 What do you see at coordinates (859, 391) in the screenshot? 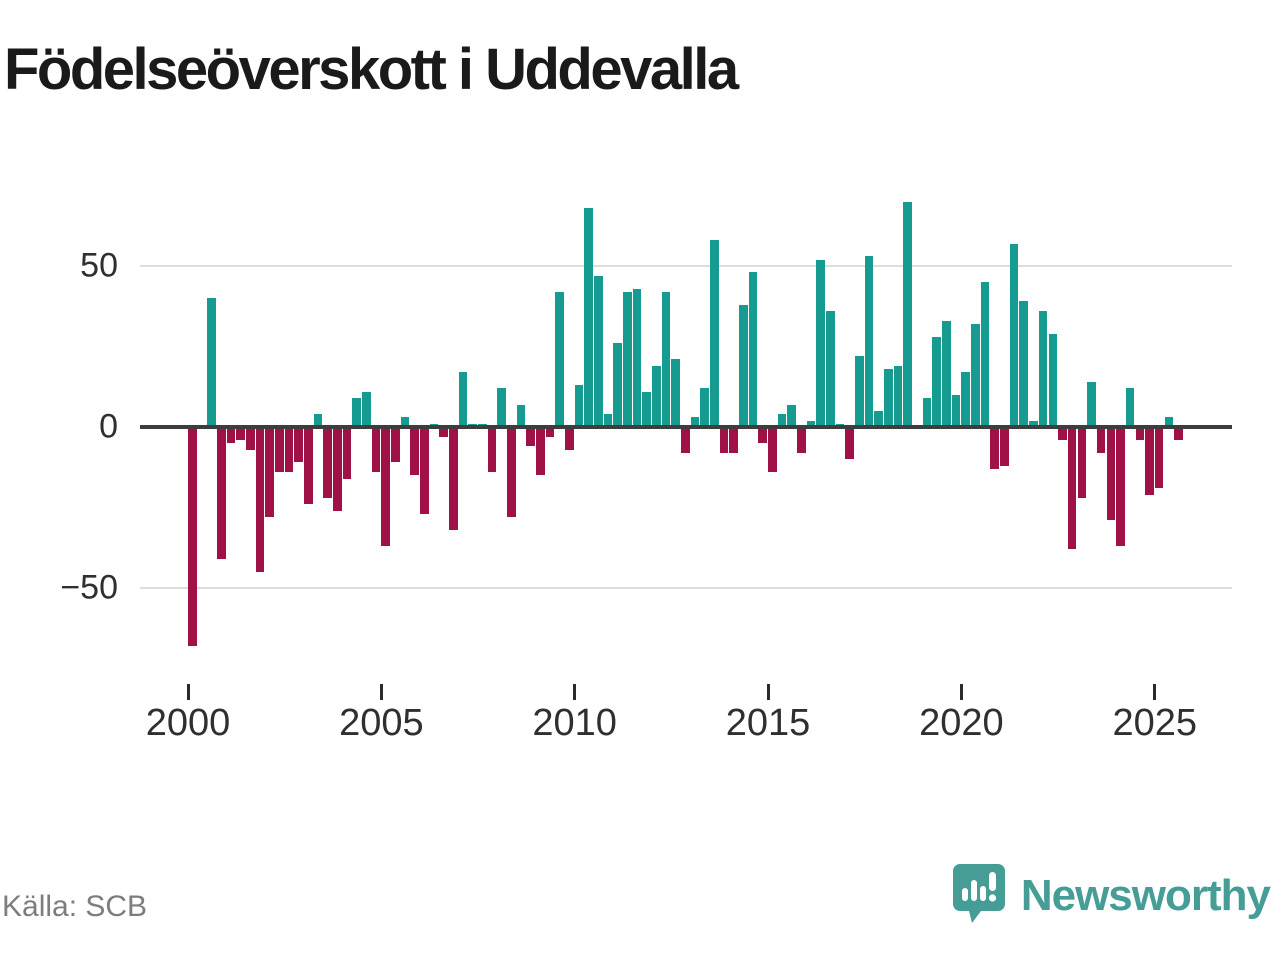
I see `bar-2017Q2` at bounding box center [859, 391].